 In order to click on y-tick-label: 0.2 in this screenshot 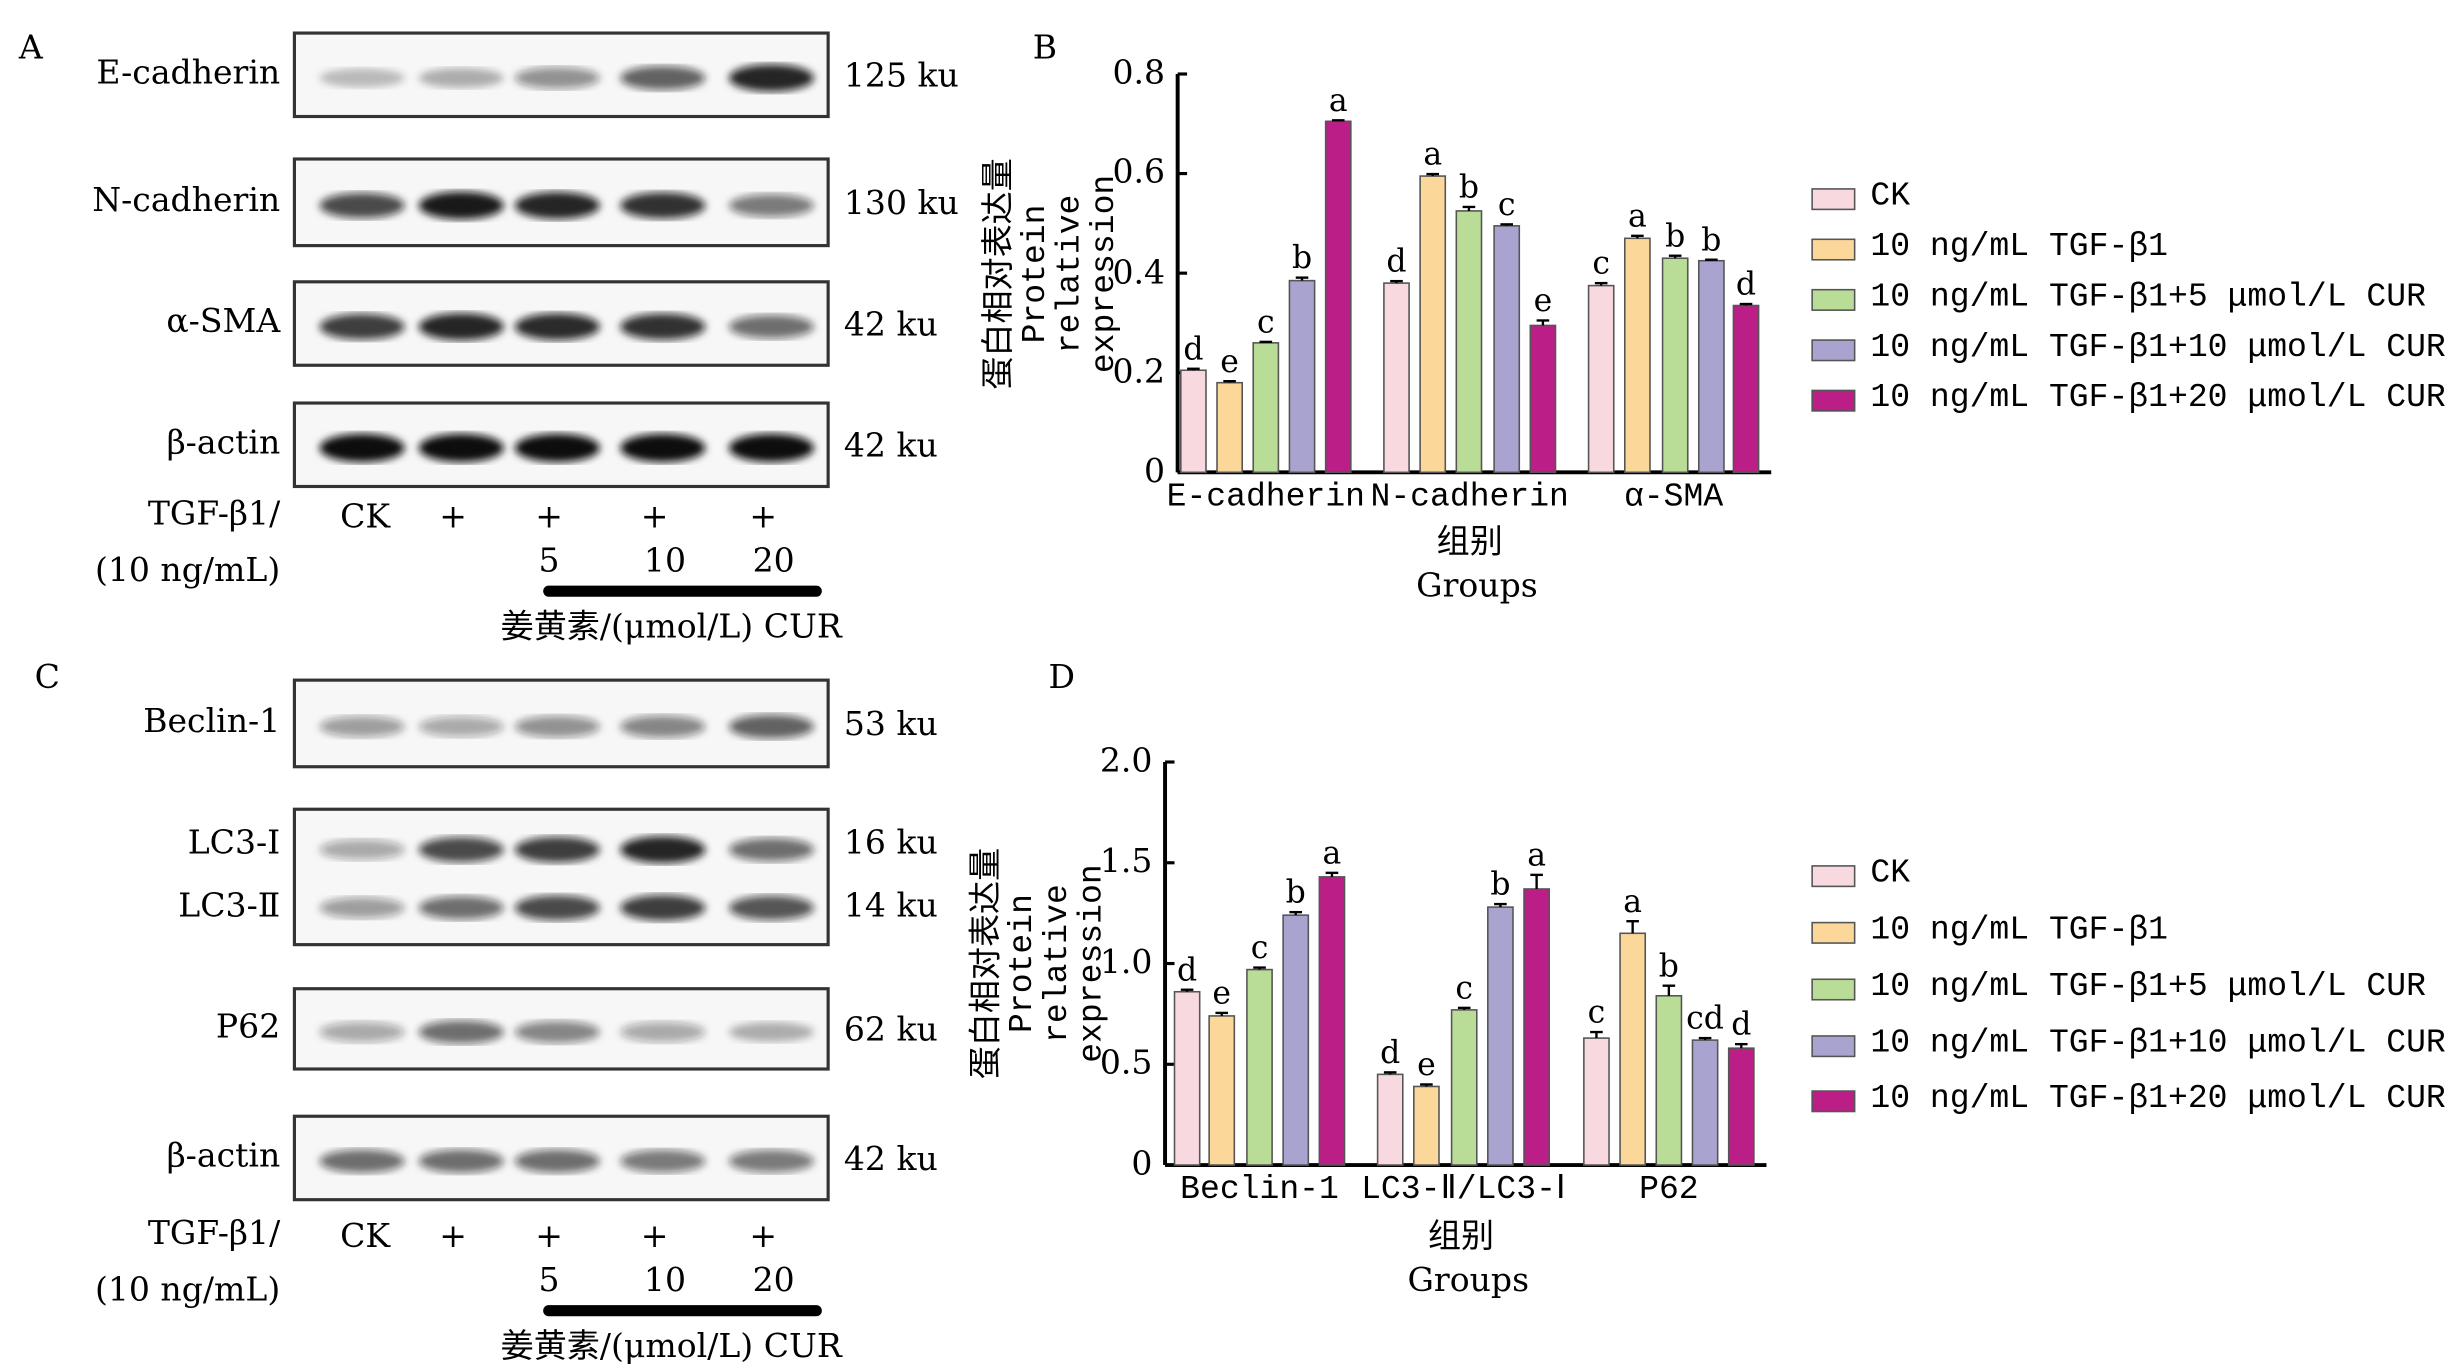, I will do `click(1139, 371)`.